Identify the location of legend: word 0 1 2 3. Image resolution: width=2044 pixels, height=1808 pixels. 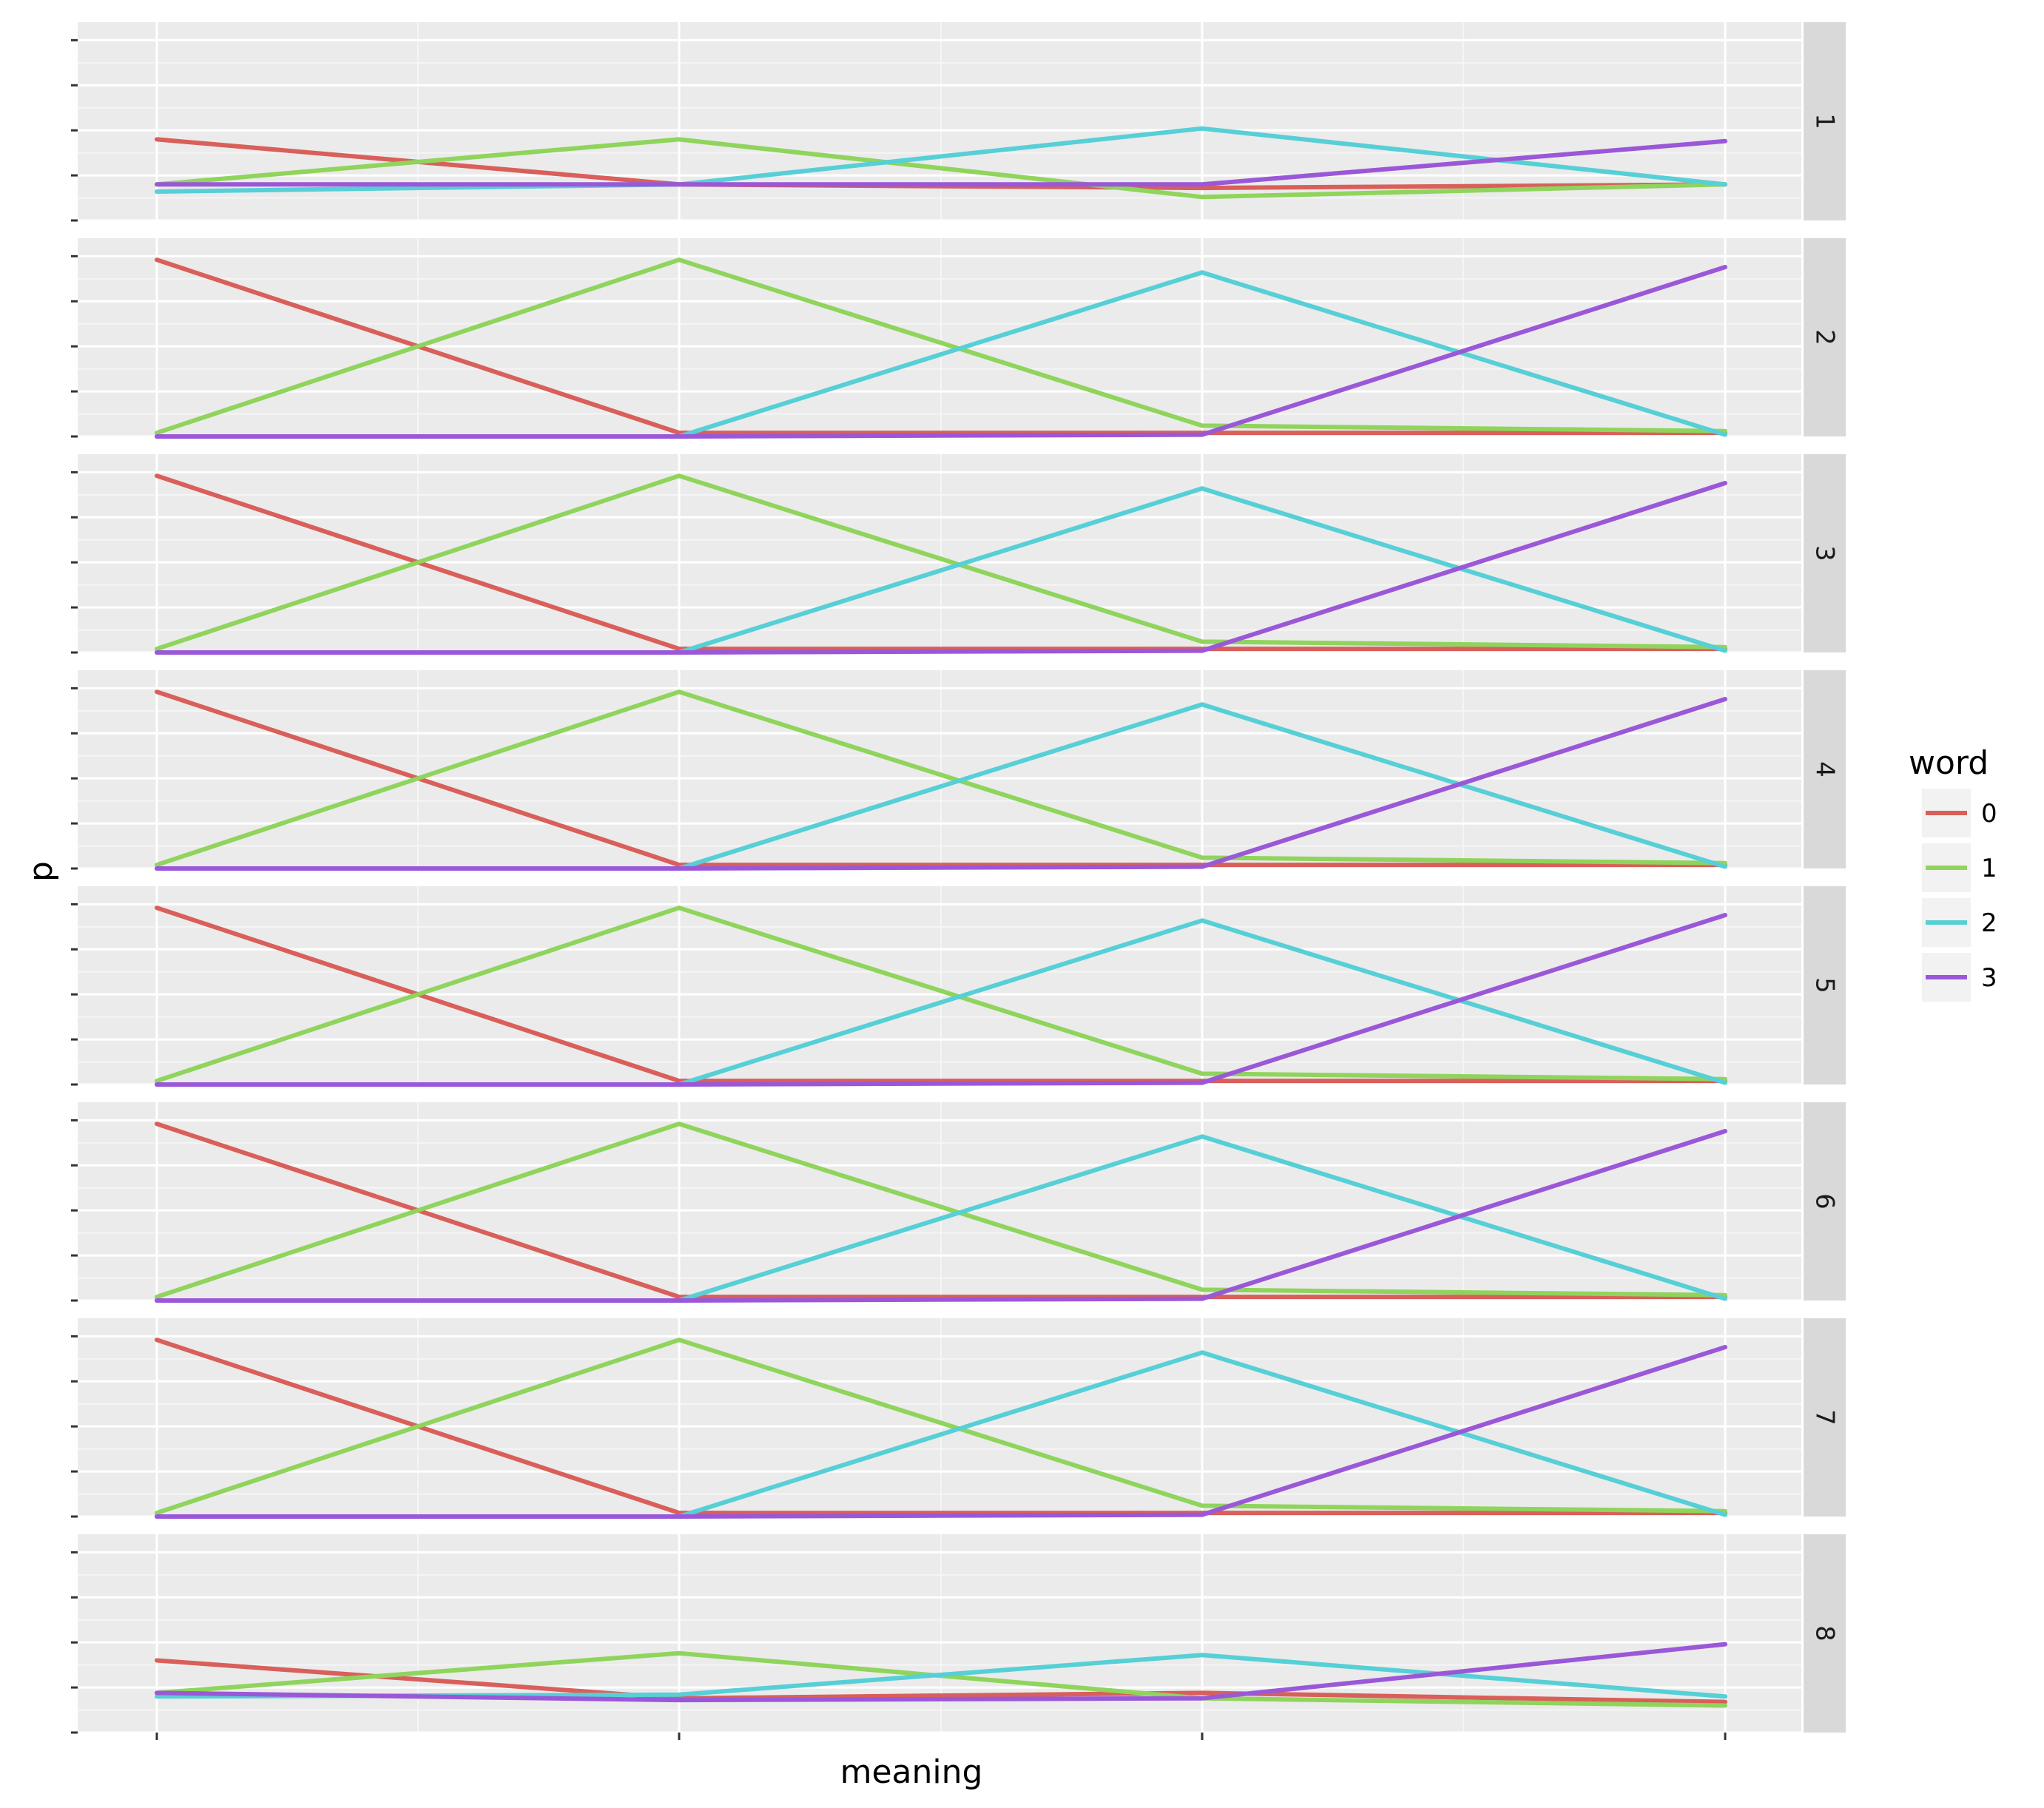
(1953, 873).